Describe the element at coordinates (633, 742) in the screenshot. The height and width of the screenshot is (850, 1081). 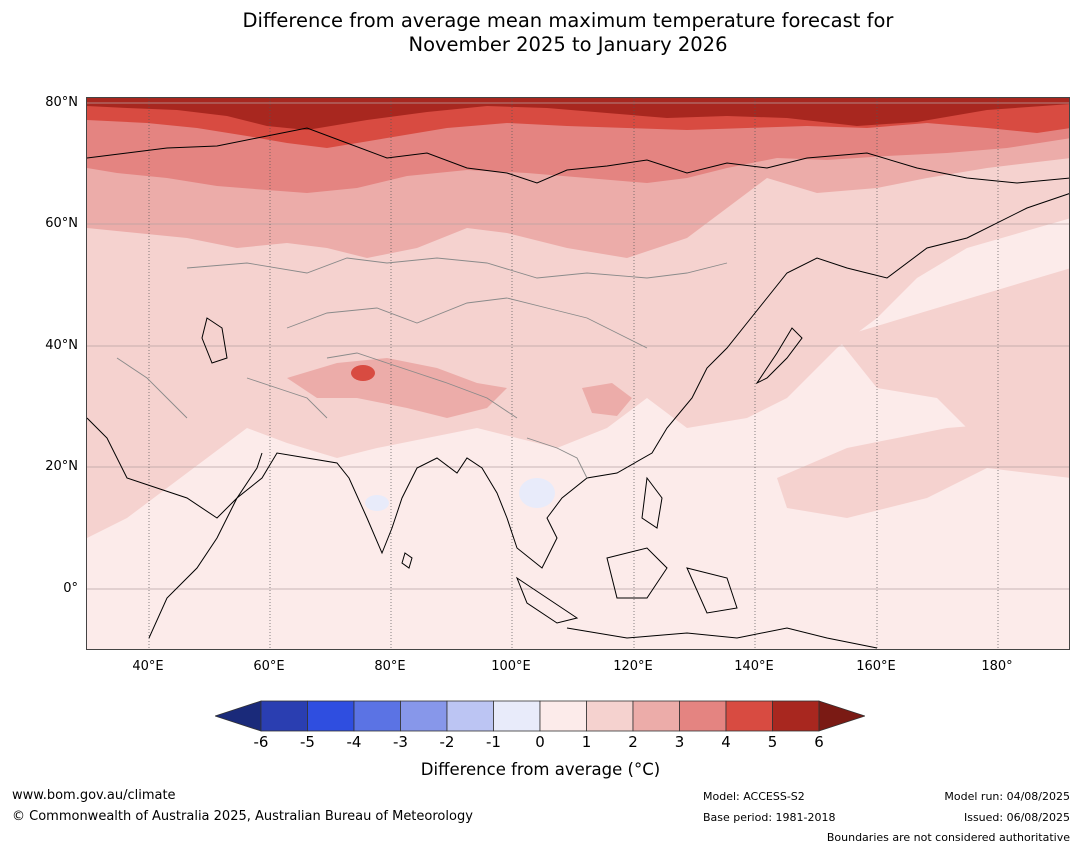
I see `colorbar-tick-label: 2` at that location.